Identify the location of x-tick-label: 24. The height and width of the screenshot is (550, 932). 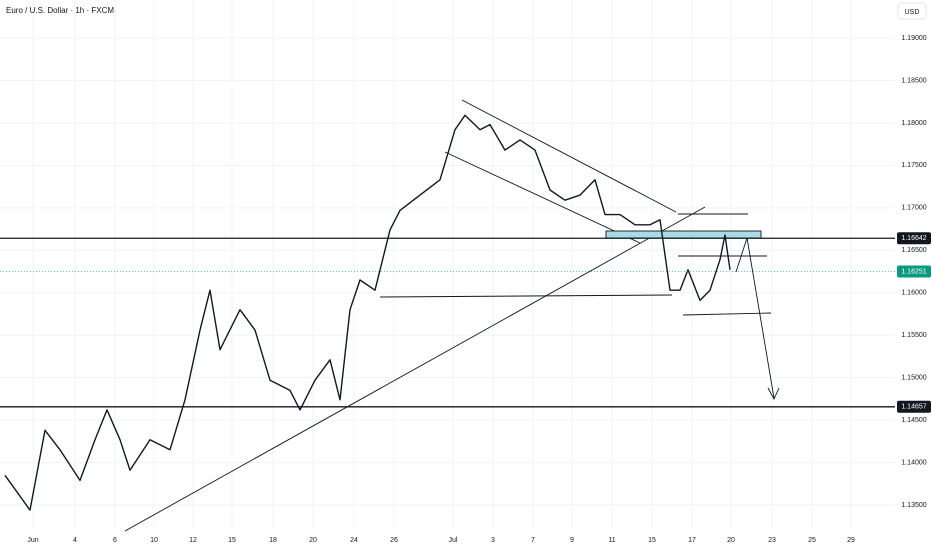
(354, 540).